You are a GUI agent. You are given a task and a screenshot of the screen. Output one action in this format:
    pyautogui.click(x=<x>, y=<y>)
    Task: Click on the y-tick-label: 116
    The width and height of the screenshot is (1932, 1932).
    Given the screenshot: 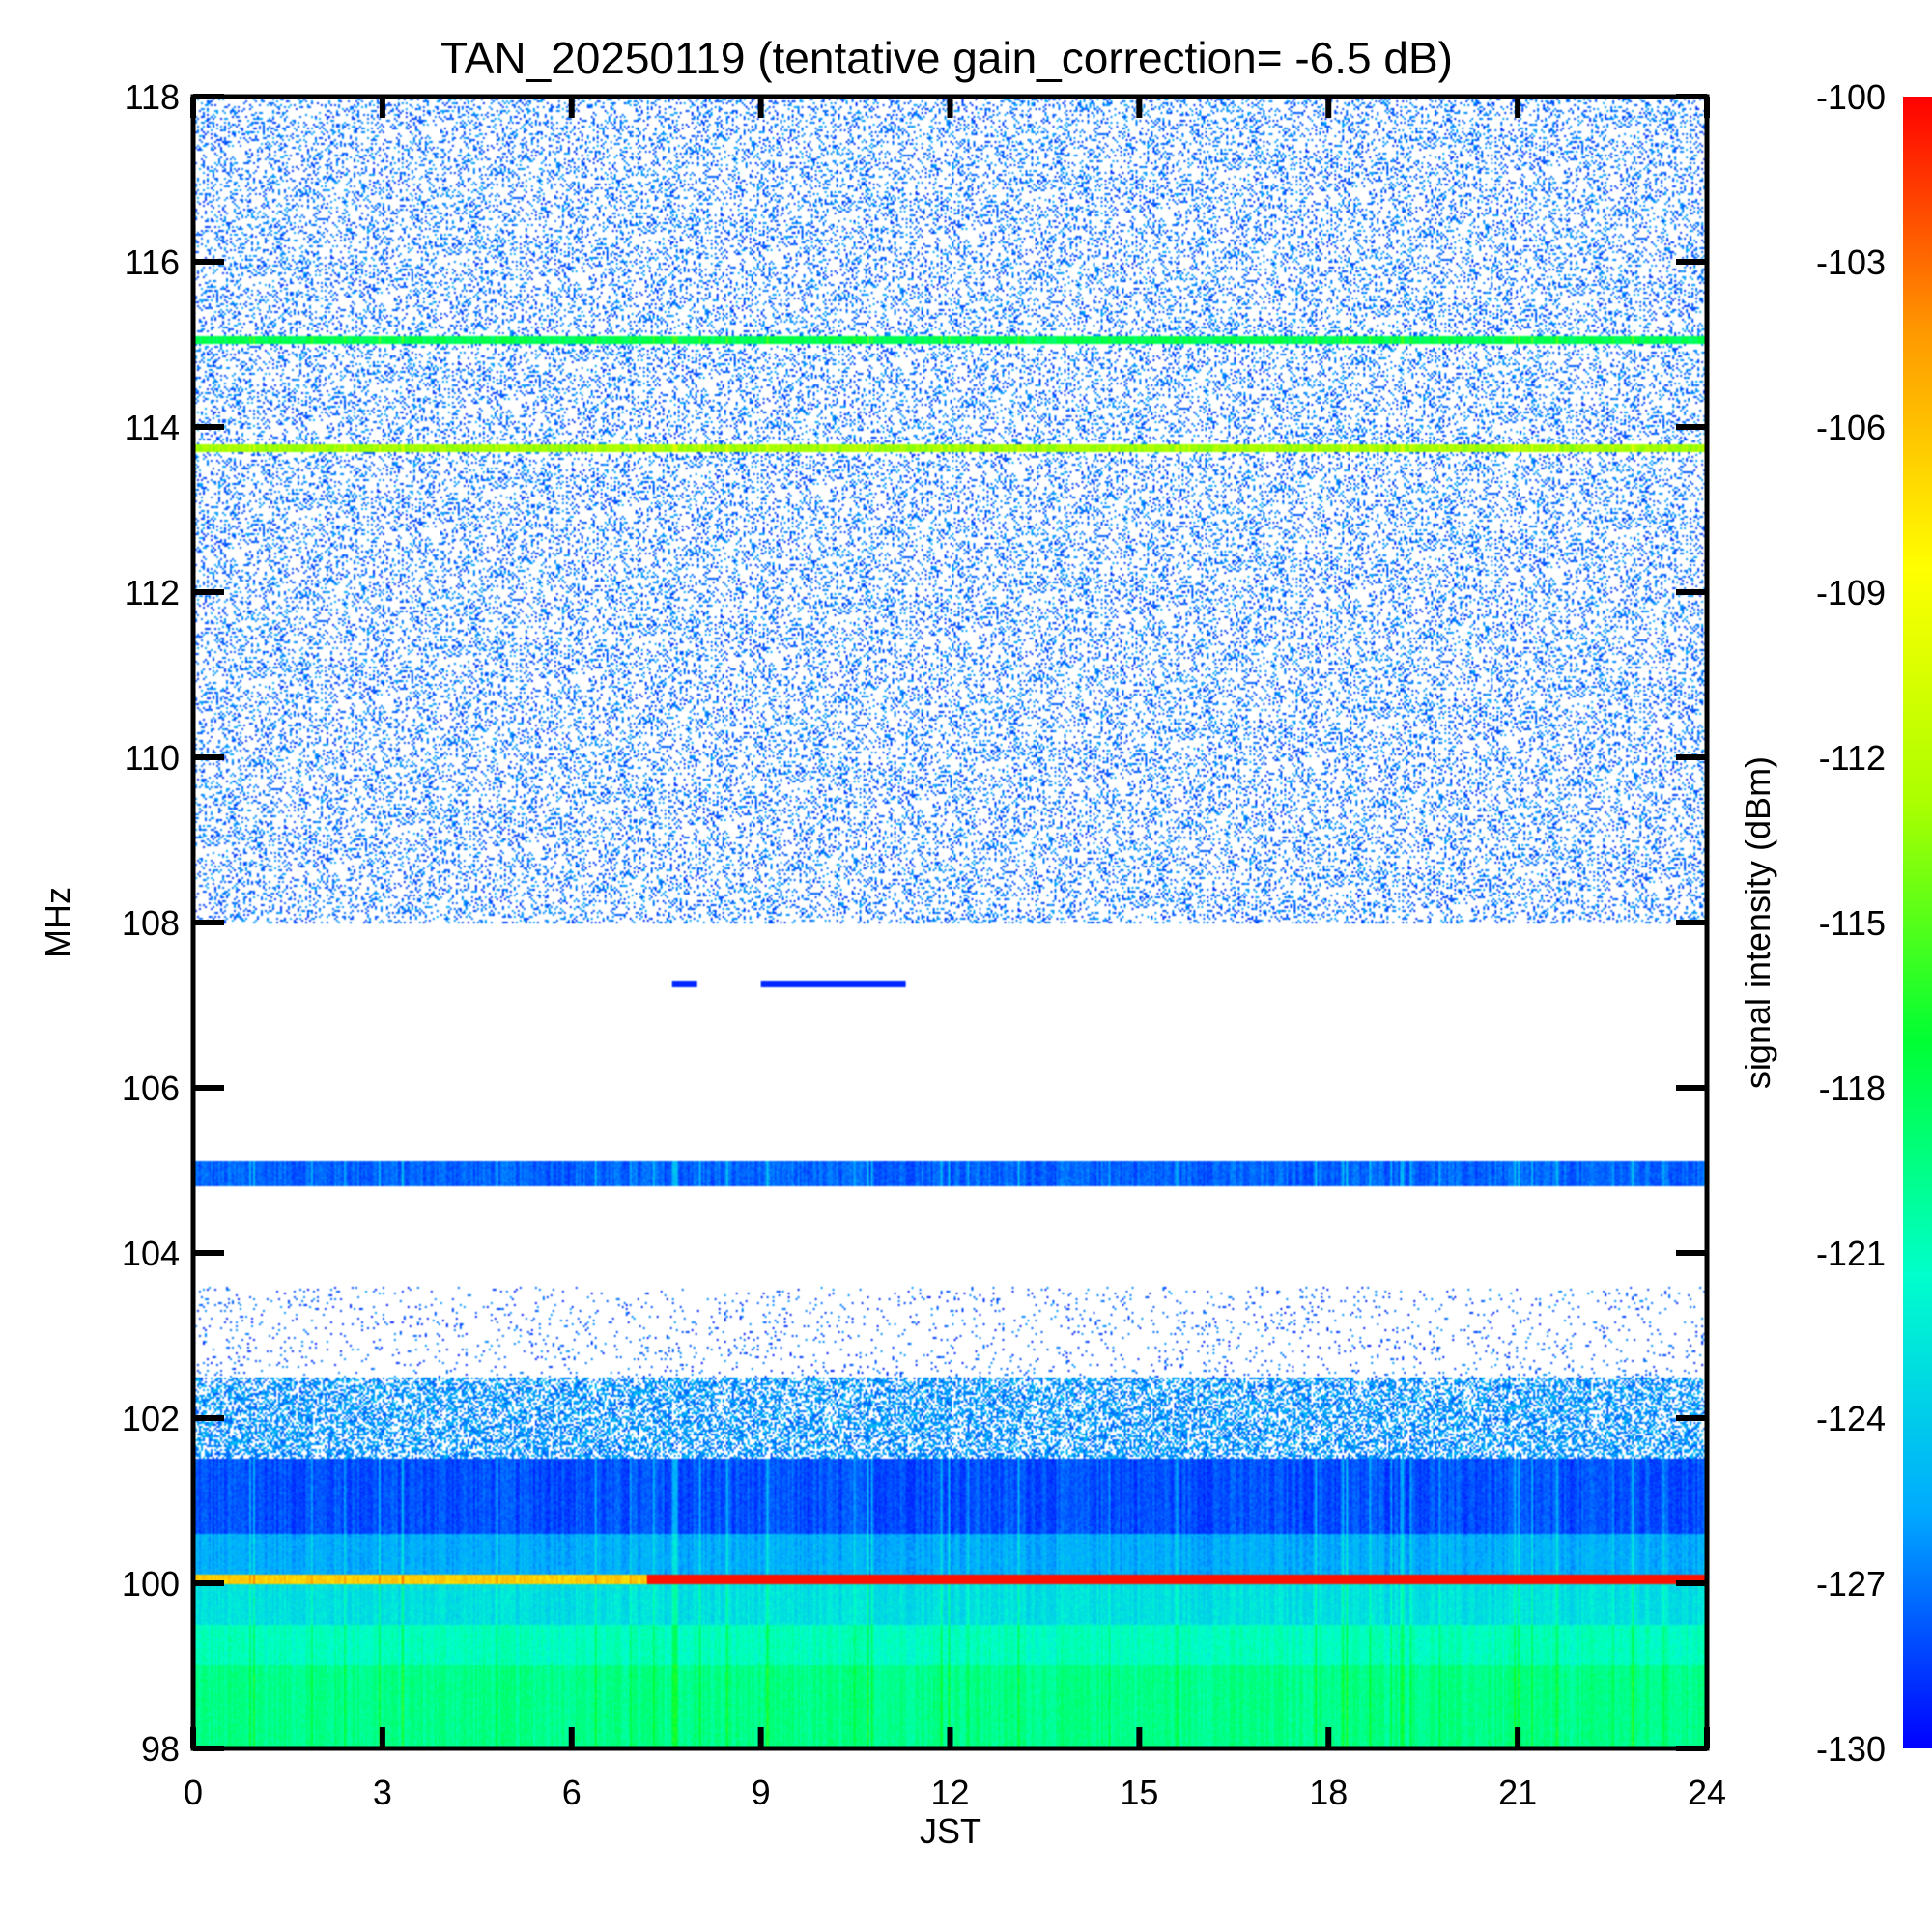 What is the action you would take?
    pyautogui.click(x=152, y=262)
    